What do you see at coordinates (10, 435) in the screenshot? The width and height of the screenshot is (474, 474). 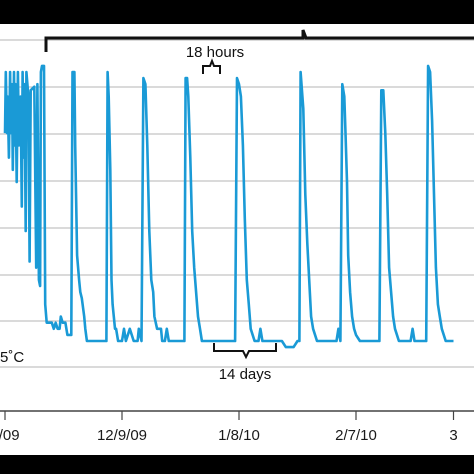 I see `x-tick-label: 9/09` at bounding box center [10, 435].